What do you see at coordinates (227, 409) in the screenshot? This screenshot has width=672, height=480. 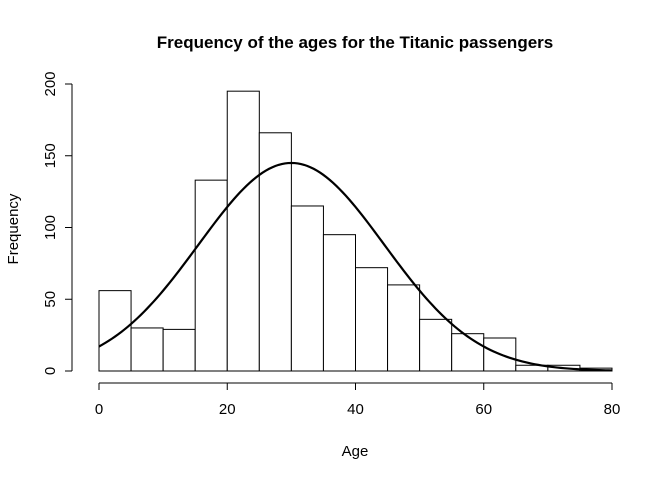 I see `x-tick-label: 20` at bounding box center [227, 409].